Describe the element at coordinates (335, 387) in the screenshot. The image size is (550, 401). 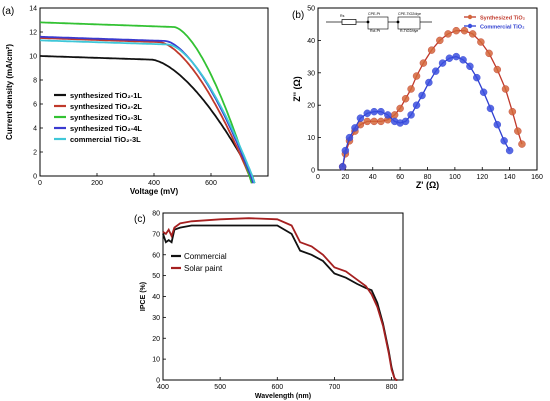
I see `x-tick-label: 700` at that location.